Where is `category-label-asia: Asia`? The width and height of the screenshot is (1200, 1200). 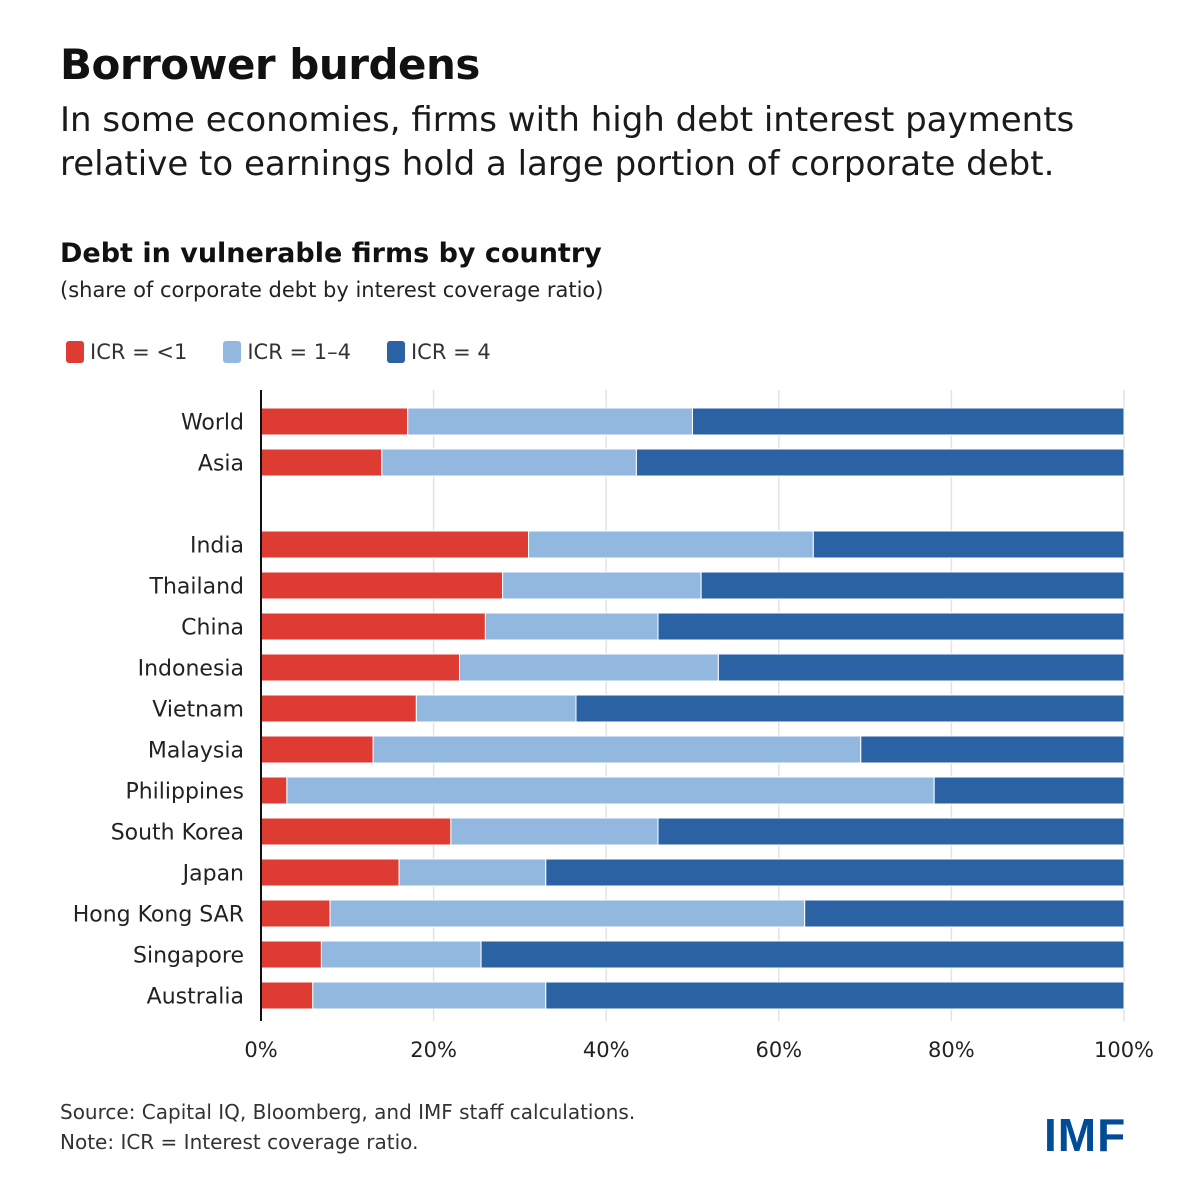 category-label-asia: Asia is located at coordinates (221, 464).